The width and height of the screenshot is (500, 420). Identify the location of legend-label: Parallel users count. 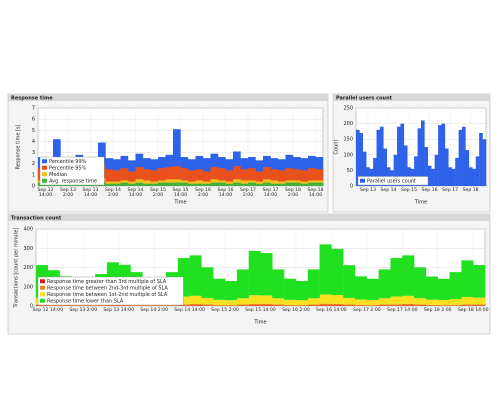
(391, 181).